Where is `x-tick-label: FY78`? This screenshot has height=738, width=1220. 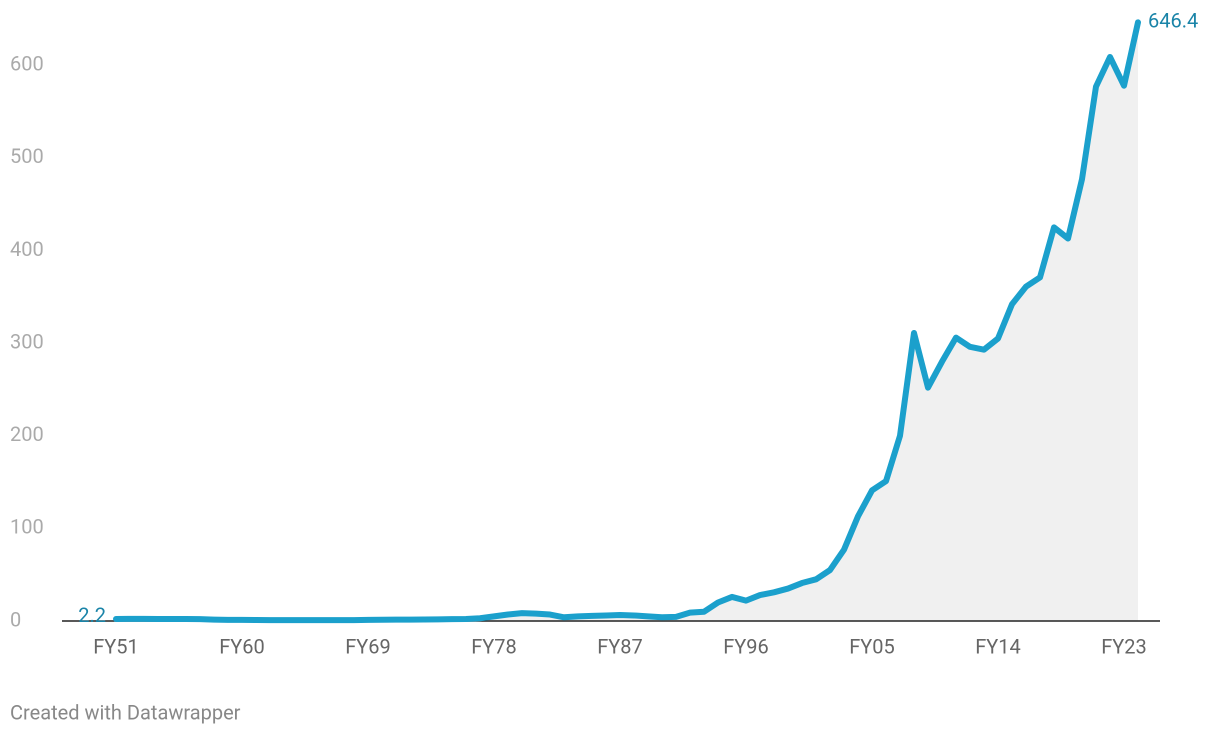
x-tick-label: FY78 is located at coordinates (494, 646).